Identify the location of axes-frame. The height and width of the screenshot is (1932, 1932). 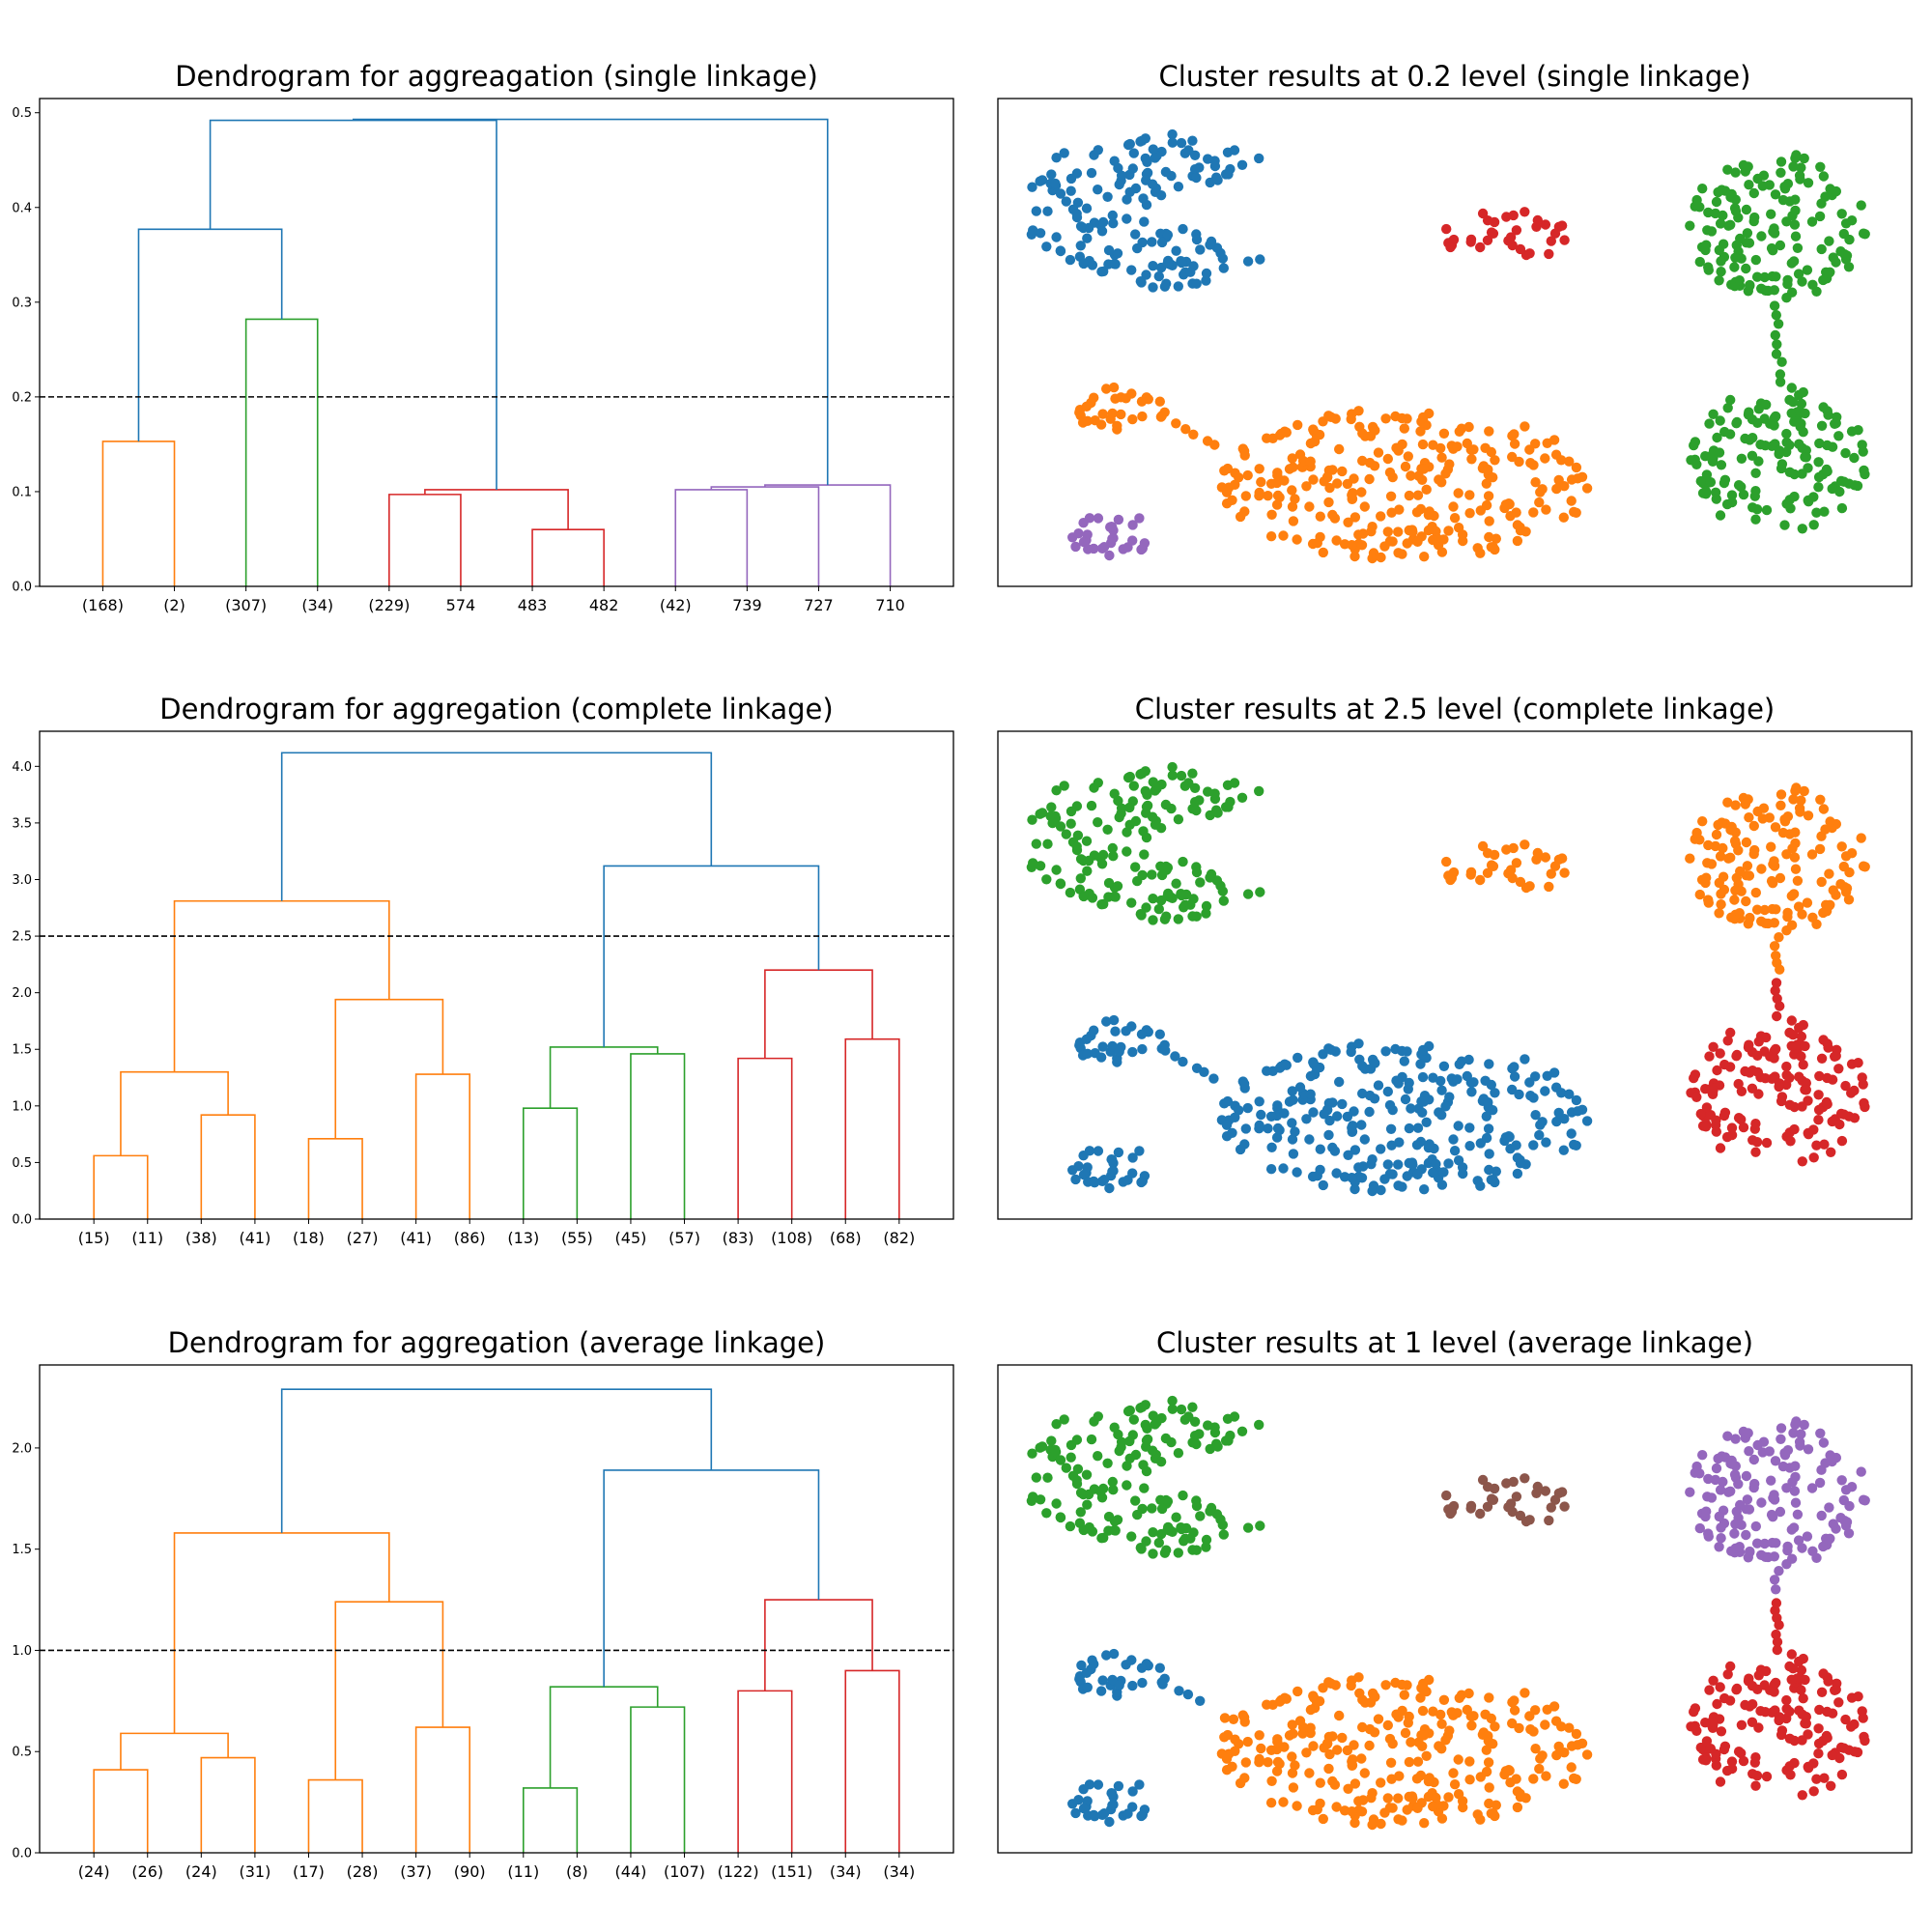
(497, 342).